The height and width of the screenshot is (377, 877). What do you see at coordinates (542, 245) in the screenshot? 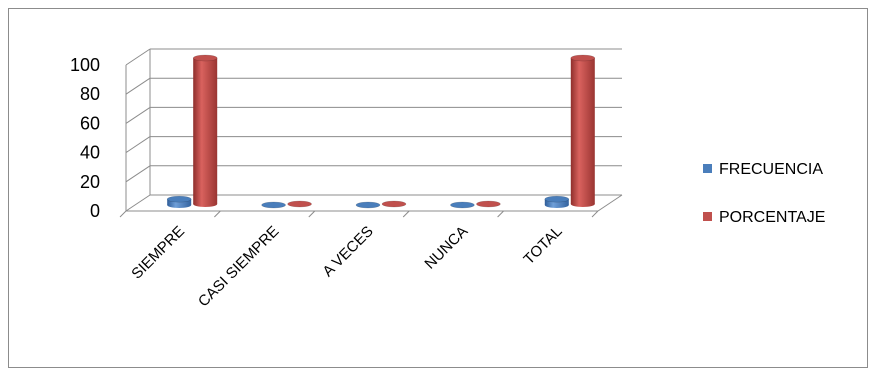
I see `x-tick-label: TOTAL` at bounding box center [542, 245].